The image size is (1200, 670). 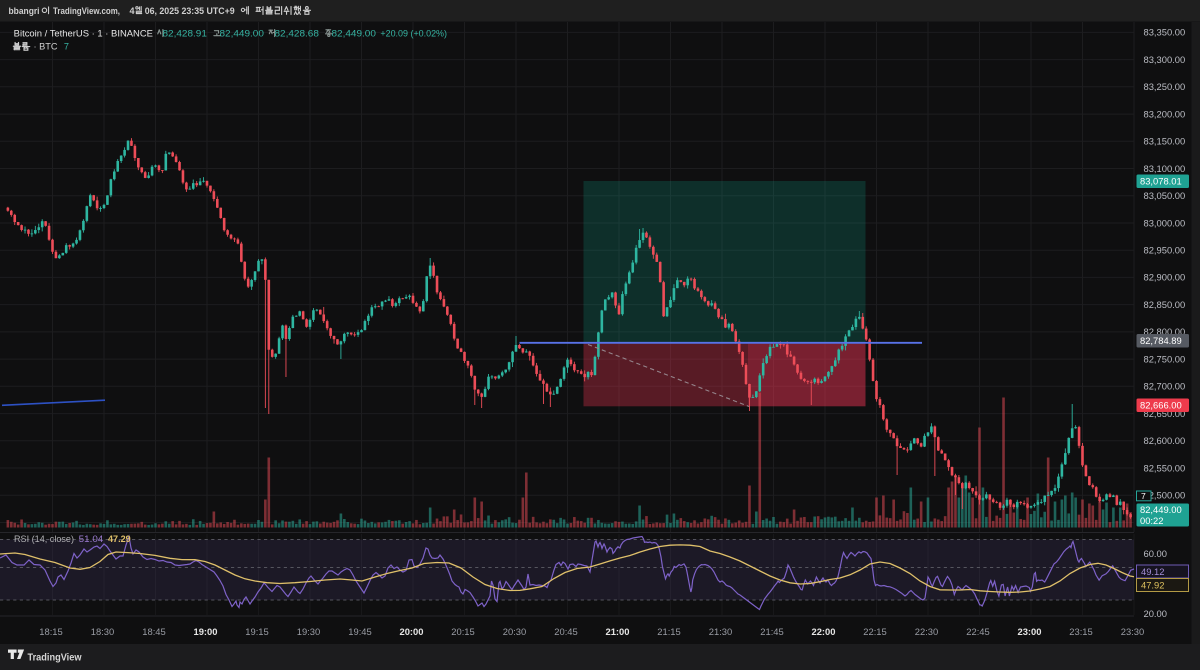 I want to click on svg-text: 22:00, so click(x=824, y=631).